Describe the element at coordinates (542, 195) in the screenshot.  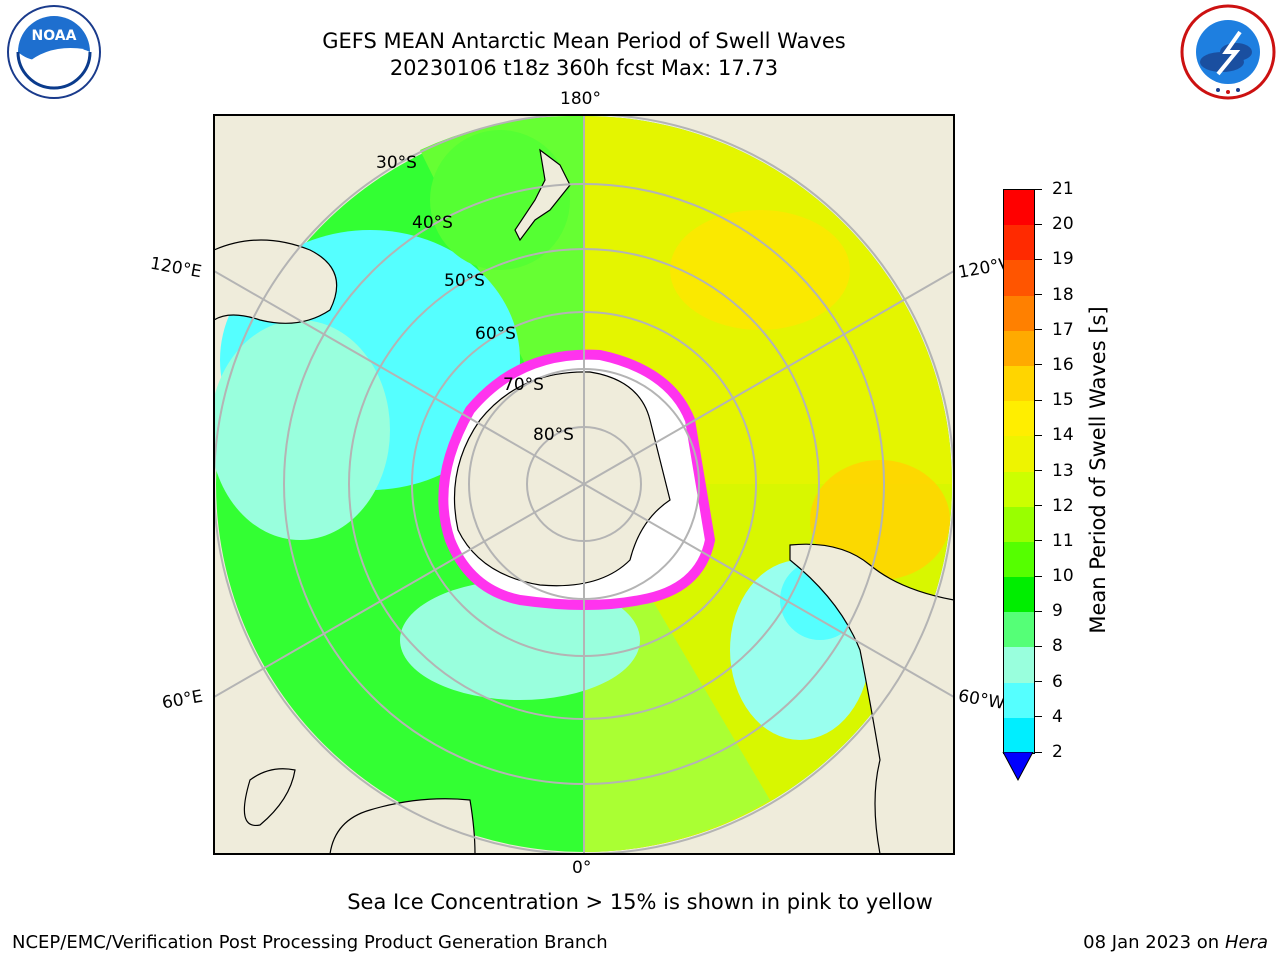
I see `new-zealand` at that location.